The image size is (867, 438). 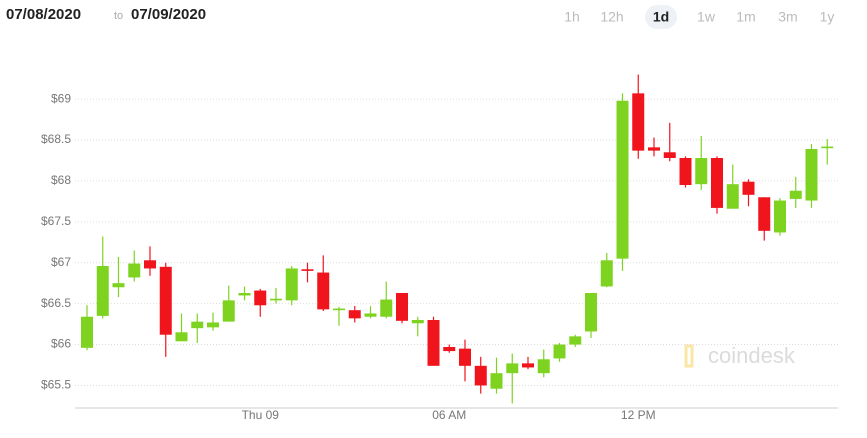 What do you see at coordinates (787, 17) in the screenshot?
I see `range-button: 3m` at bounding box center [787, 17].